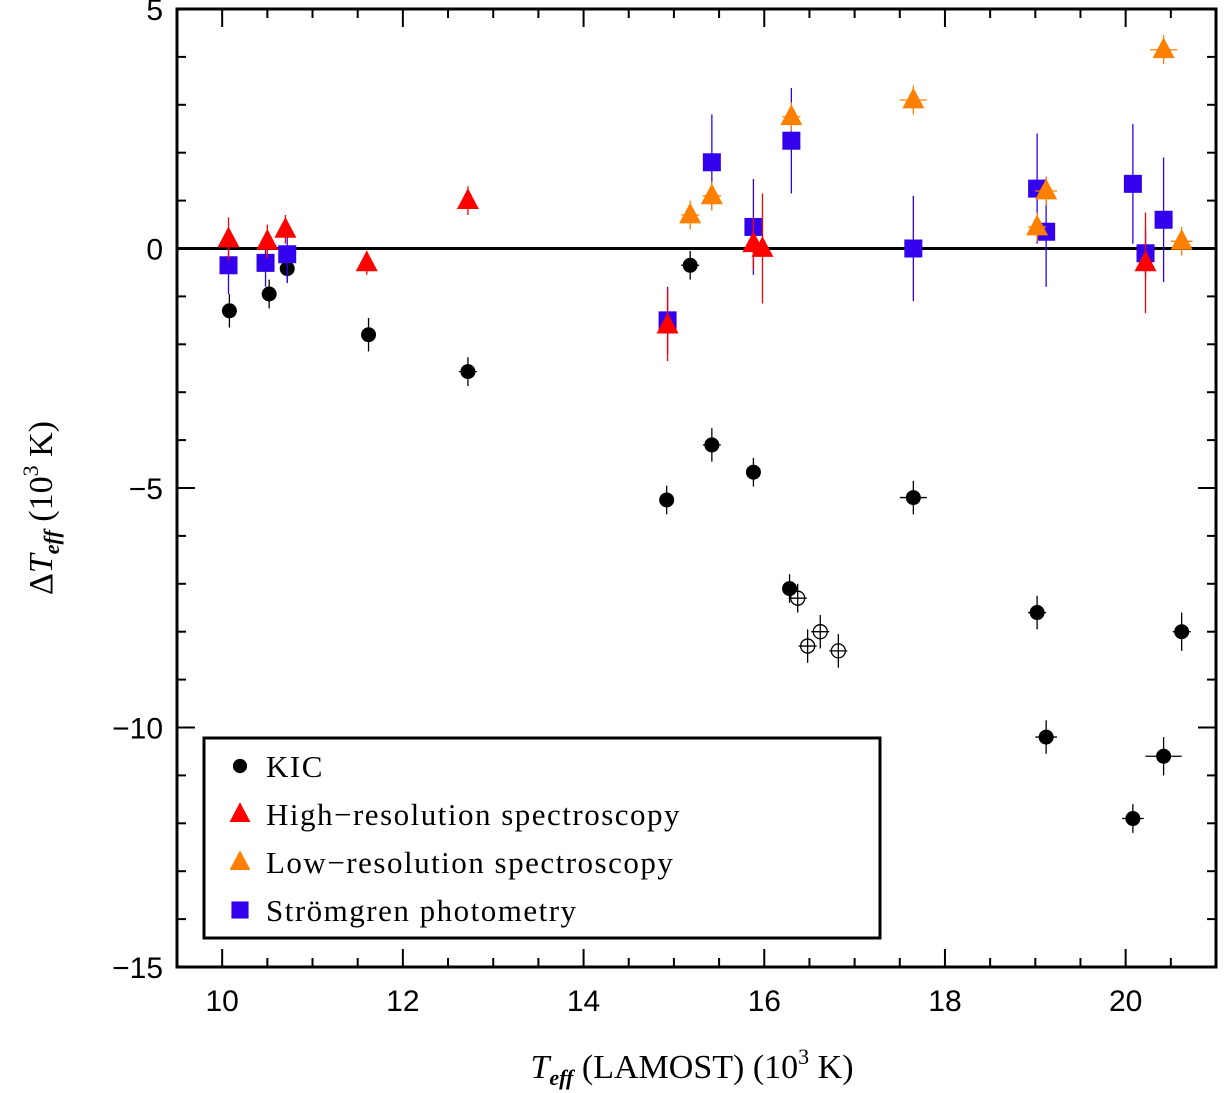  I want to click on y-tick-label: 0, so click(154, 250).